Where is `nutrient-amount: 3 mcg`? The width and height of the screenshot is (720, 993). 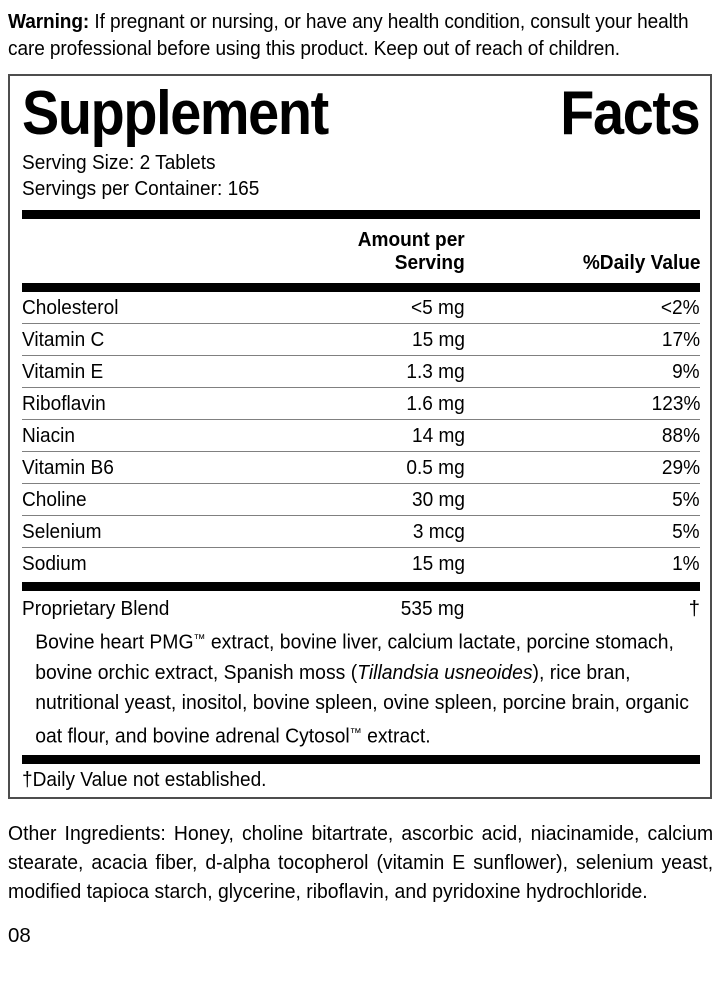
nutrient-amount: 3 mcg is located at coordinates (418, 531).